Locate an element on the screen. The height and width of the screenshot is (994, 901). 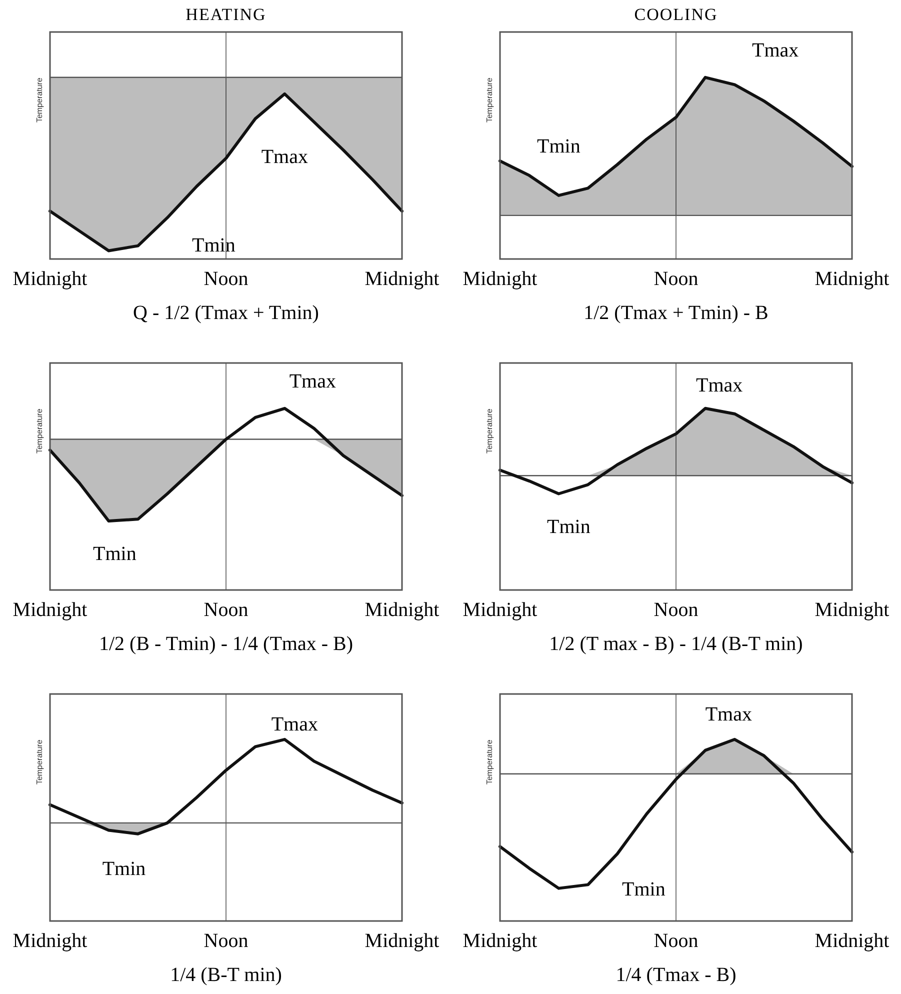
text: 1/4 (Tmax - B) is located at coordinates (676, 975).